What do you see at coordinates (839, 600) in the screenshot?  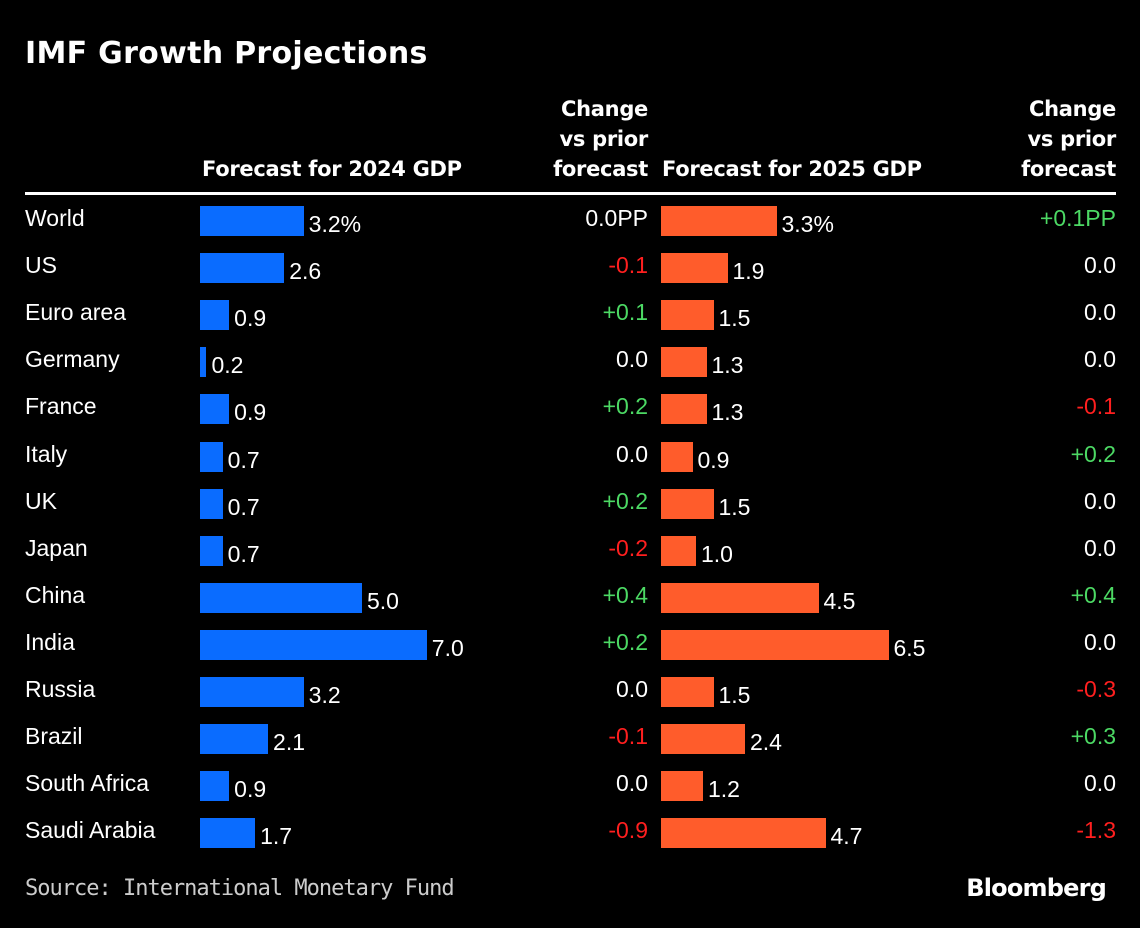 I see `value-label-2025: 4.5` at bounding box center [839, 600].